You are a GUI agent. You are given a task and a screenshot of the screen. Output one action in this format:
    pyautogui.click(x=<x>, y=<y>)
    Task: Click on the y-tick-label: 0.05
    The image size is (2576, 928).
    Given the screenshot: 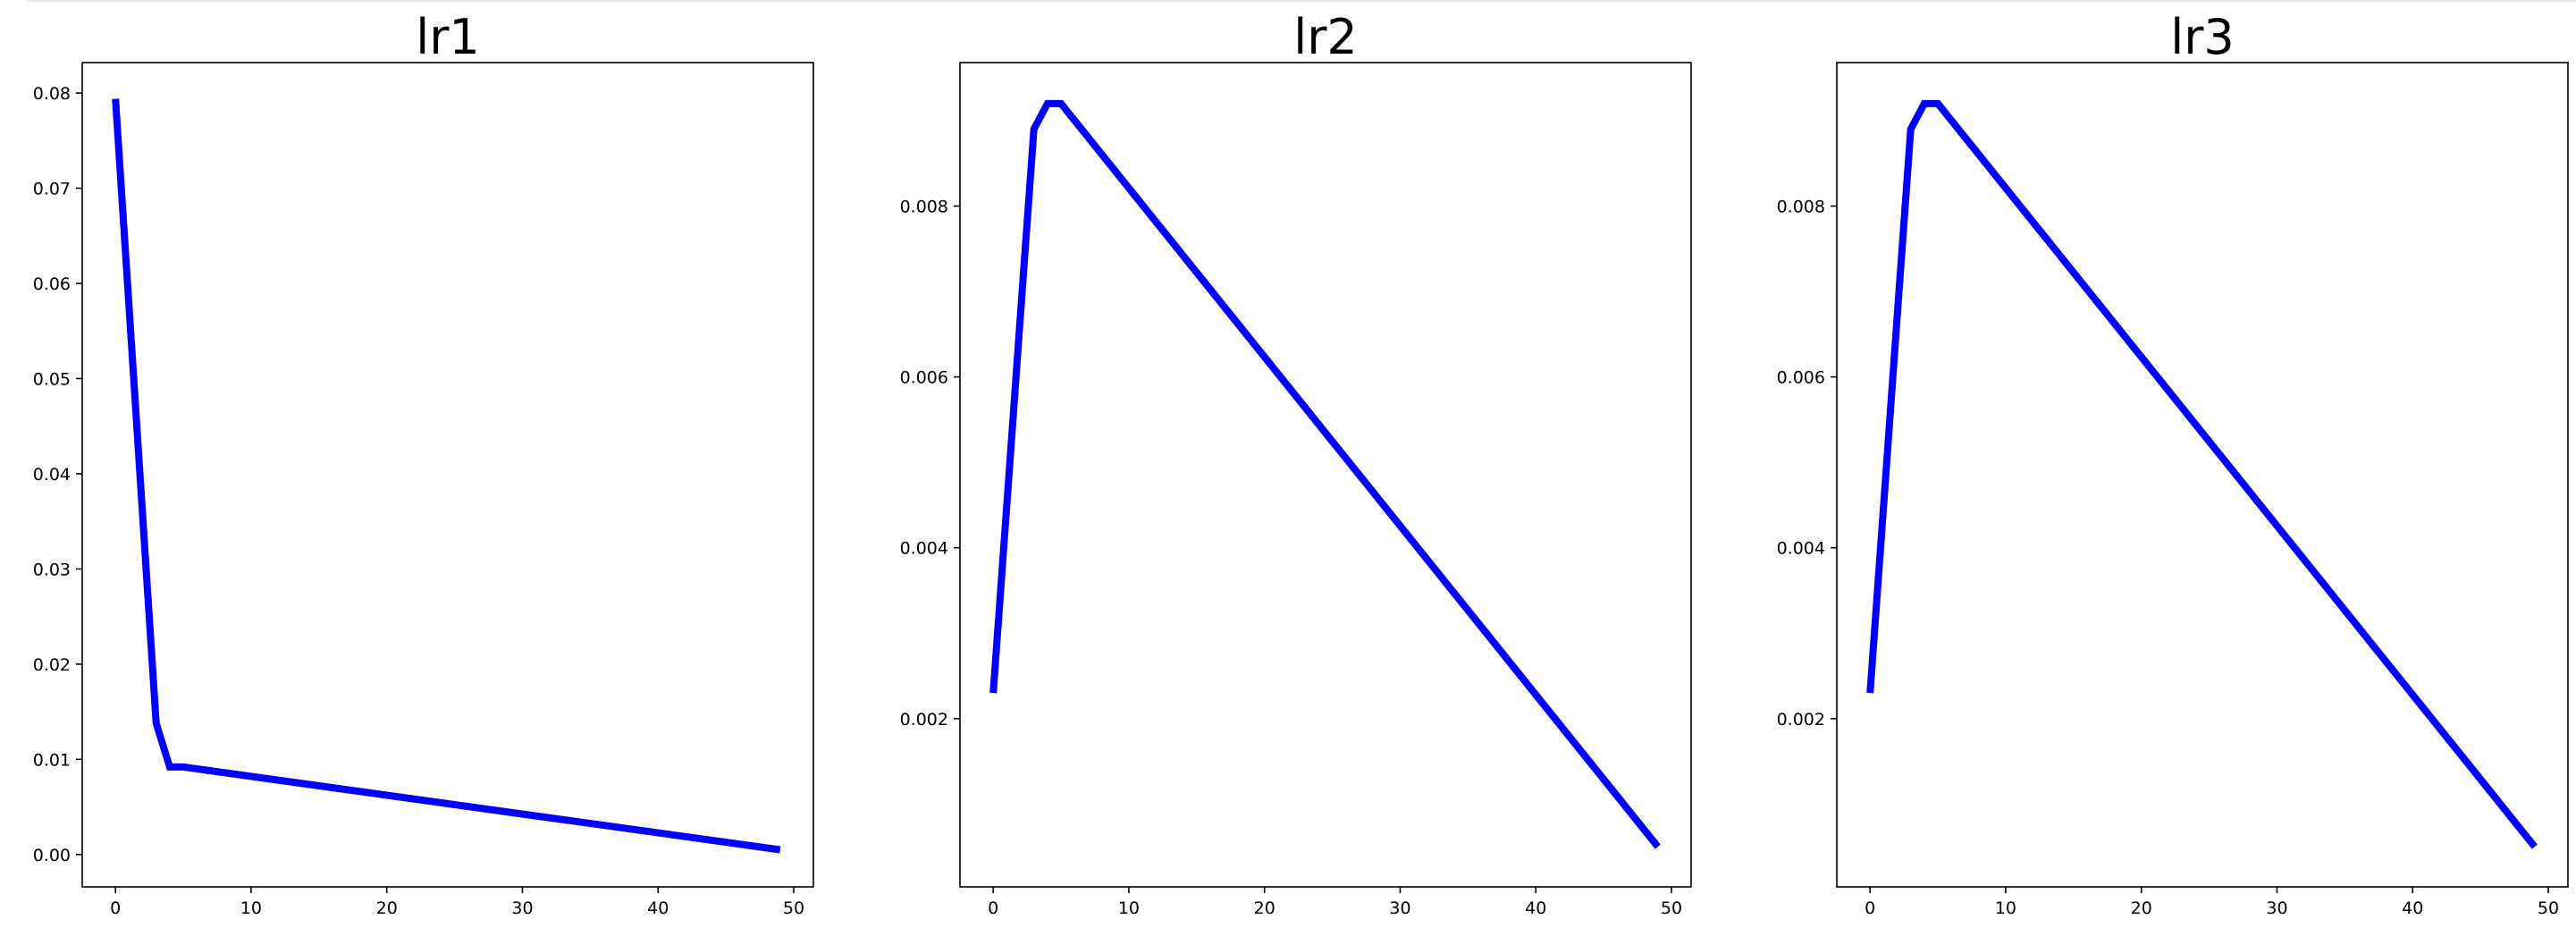 What is the action you would take?
    pyautogui.click(x=52, y=379)
    